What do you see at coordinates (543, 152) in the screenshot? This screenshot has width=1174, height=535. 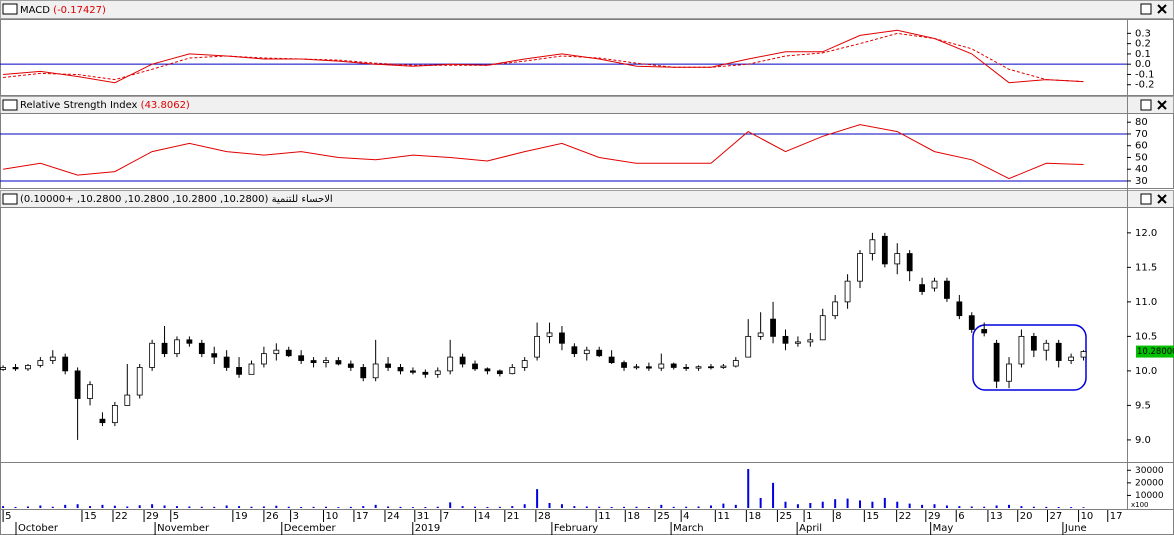 I see `indicator-line` at bounding box center [543, 152].